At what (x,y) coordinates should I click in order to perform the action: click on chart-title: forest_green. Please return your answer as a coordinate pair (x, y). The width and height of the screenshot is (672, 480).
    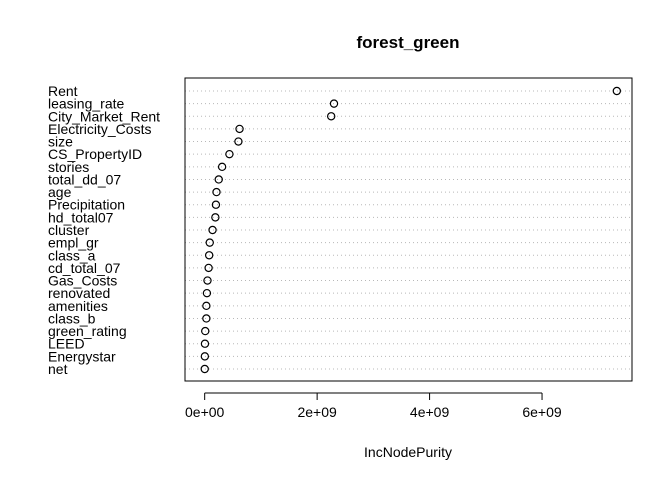
    Looking at the image, I should click on (408, 42).